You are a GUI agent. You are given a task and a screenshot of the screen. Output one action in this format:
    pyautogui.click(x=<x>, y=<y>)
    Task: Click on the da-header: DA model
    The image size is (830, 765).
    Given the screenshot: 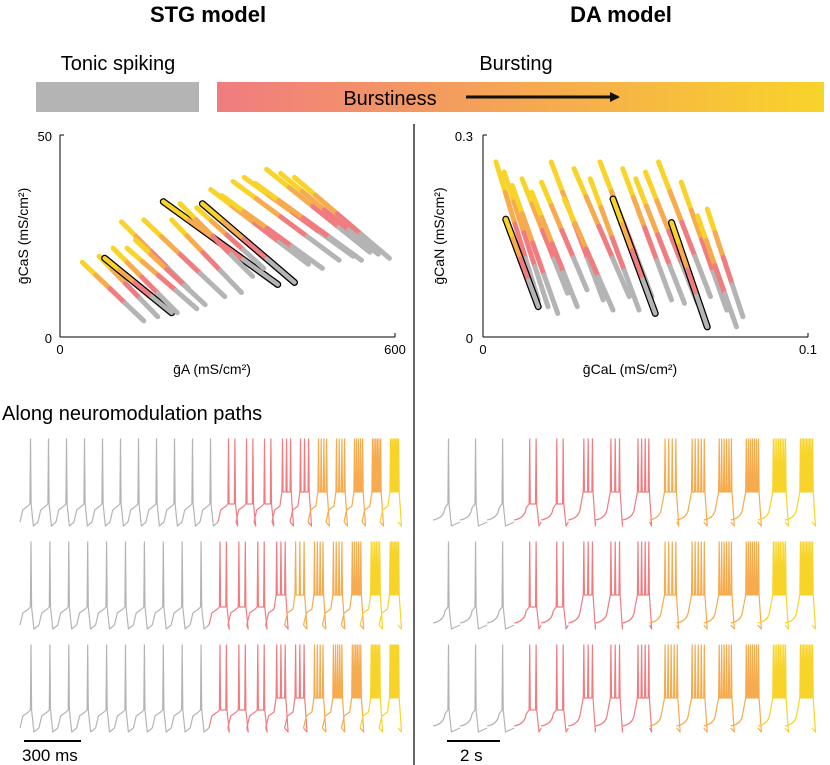 What is the action you would take?
    pyautogui.click(x=621, y=14)
    